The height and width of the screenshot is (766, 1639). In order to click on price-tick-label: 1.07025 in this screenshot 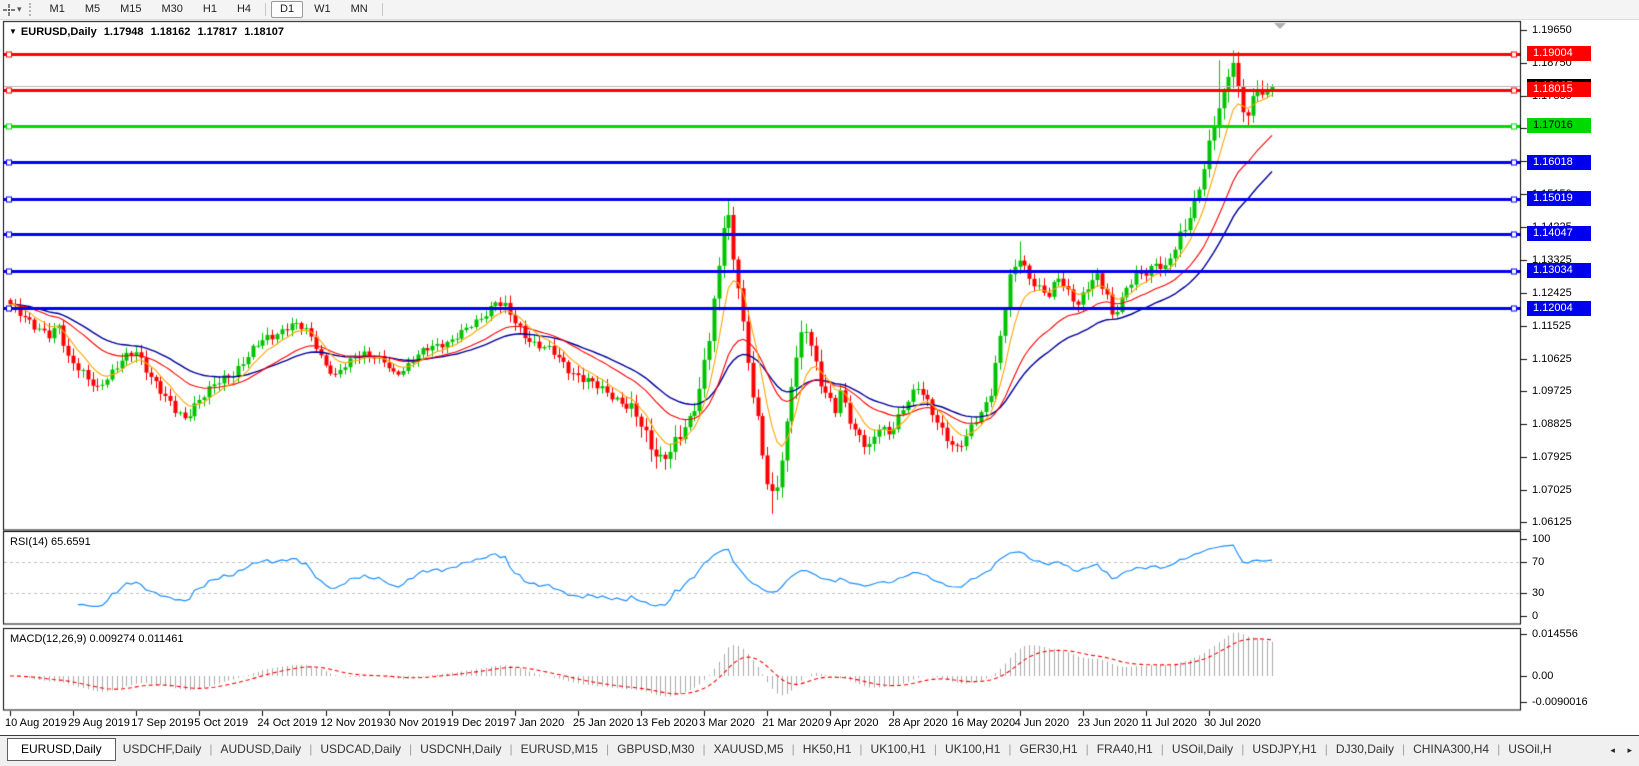, I will do `click(1552, 489)`.